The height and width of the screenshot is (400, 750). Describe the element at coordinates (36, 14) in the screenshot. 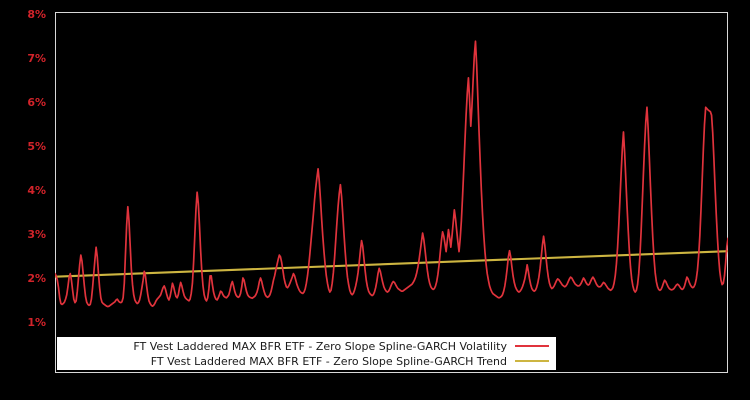

I see `y-tick-8pct: 8%` at that location.